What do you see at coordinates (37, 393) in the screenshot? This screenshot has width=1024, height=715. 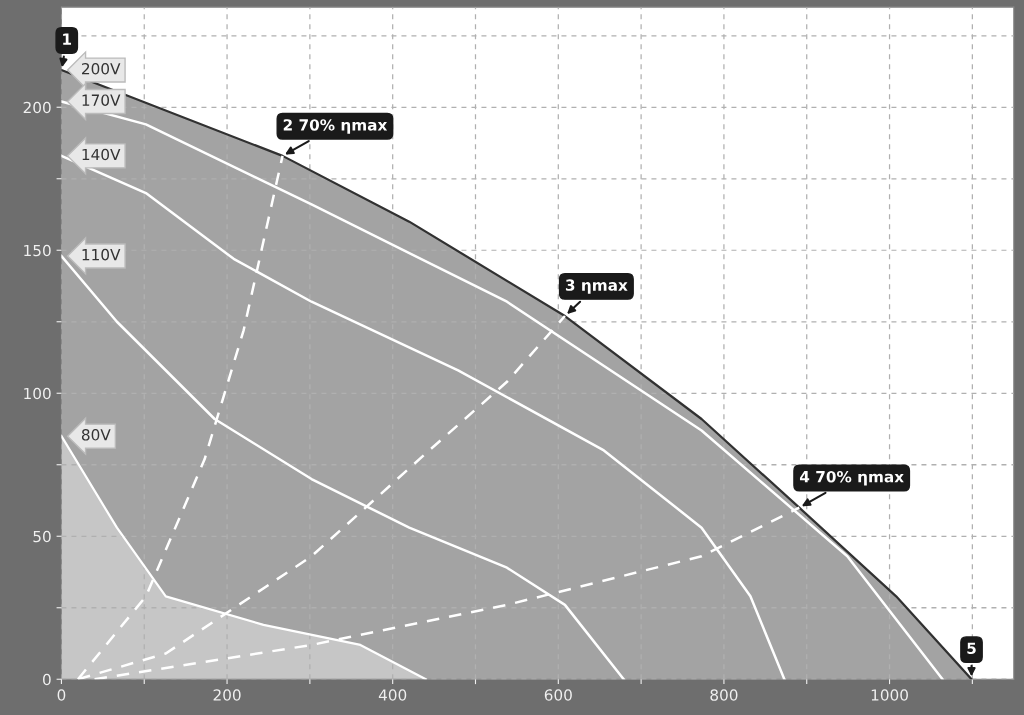 I see `y-tick-label: 100` at bounding box center [37, 393].